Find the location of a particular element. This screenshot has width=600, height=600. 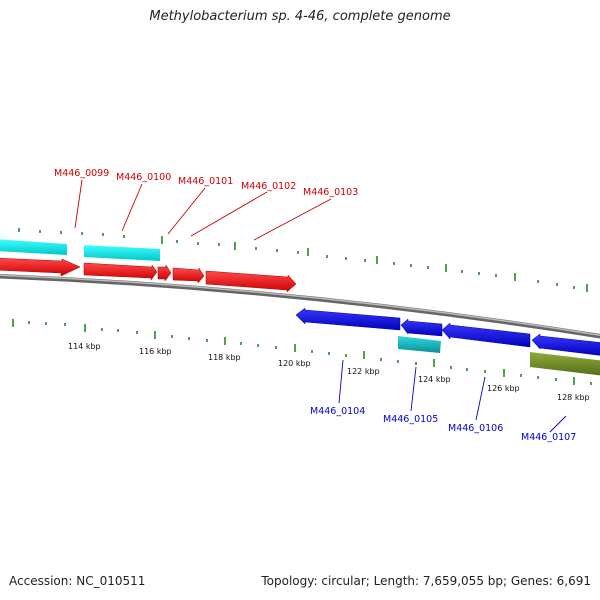

rna-feature-reverse is located at coordinates (419, 344).